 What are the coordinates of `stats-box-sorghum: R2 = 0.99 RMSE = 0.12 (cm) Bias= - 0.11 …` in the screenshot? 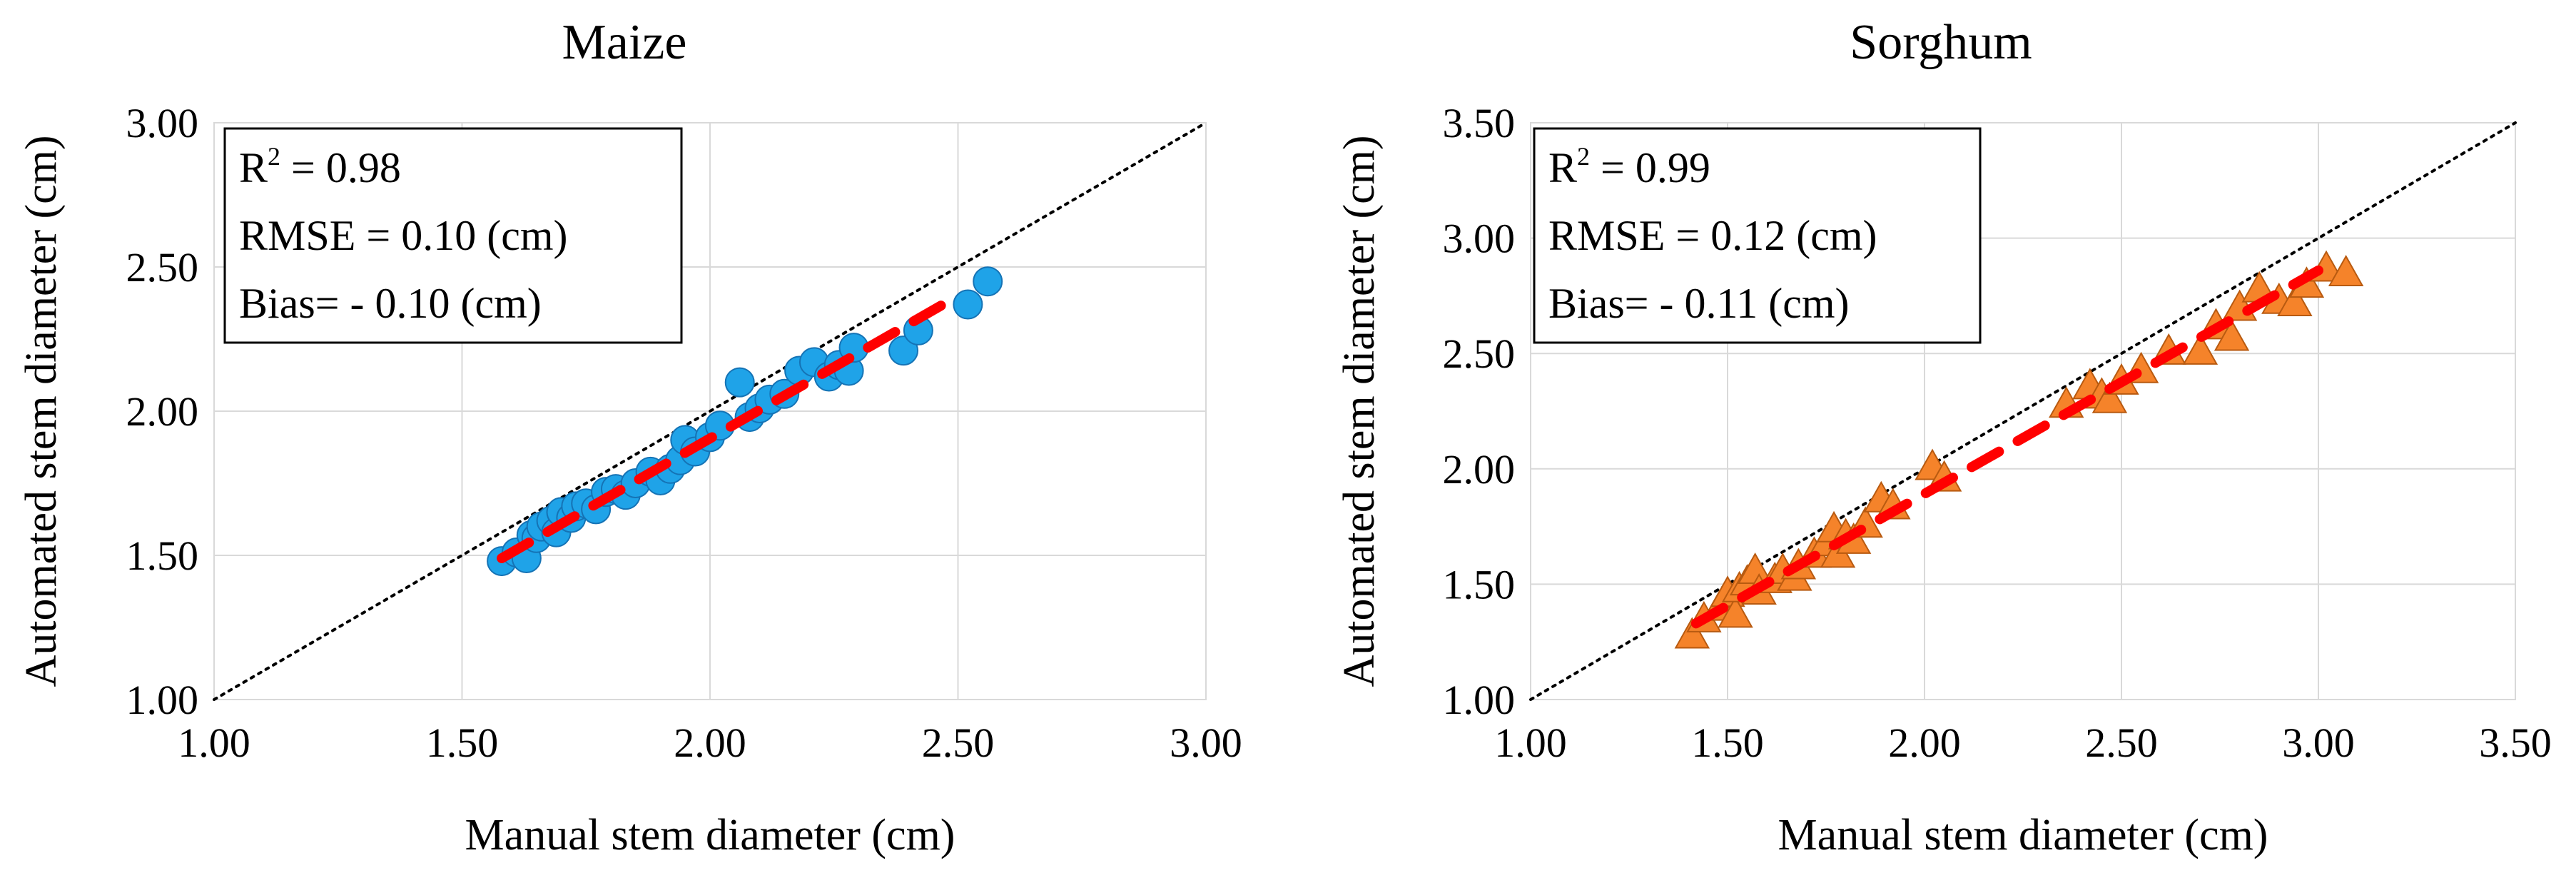 It's located at (1757, 236).